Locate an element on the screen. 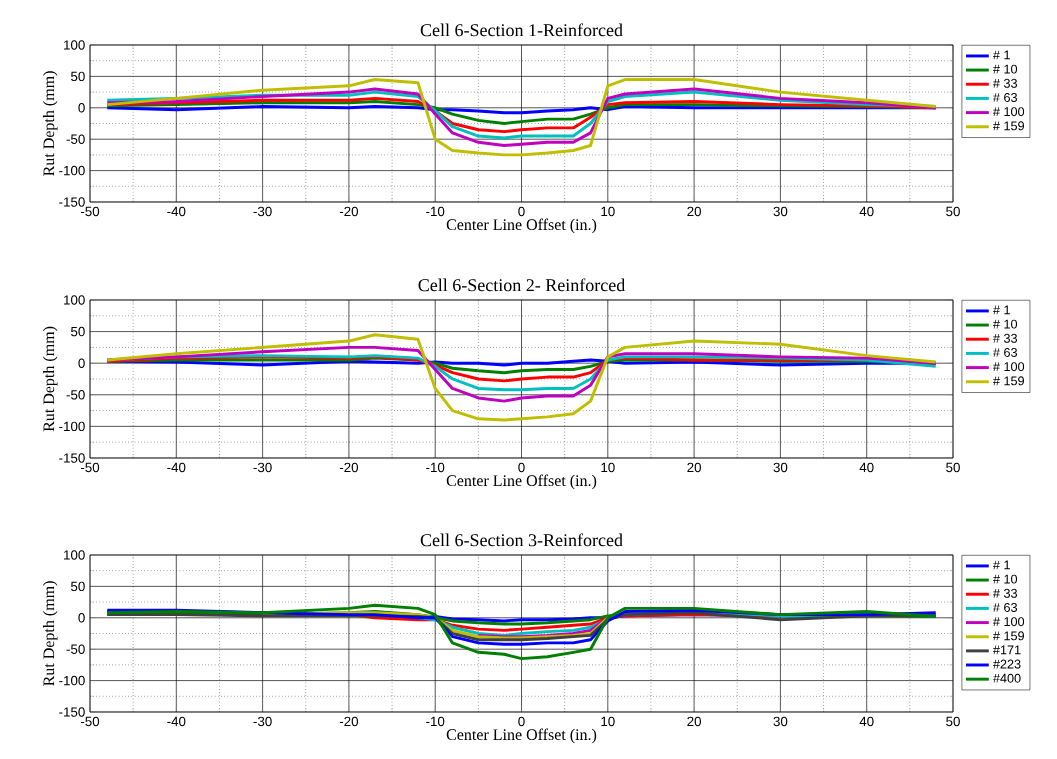 The height and width of the screenshot is (759, 1057). chart-title: Cell 6-Section 1-Reinforced is located at coordinates (521, 30).